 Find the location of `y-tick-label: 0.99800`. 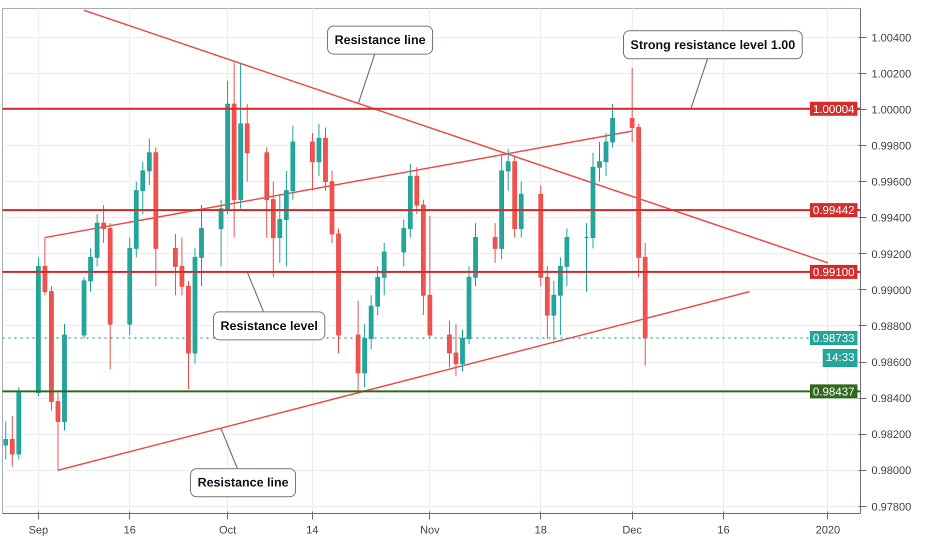

y-tick-label: 0.99800 is located at coordinates (892, 146).